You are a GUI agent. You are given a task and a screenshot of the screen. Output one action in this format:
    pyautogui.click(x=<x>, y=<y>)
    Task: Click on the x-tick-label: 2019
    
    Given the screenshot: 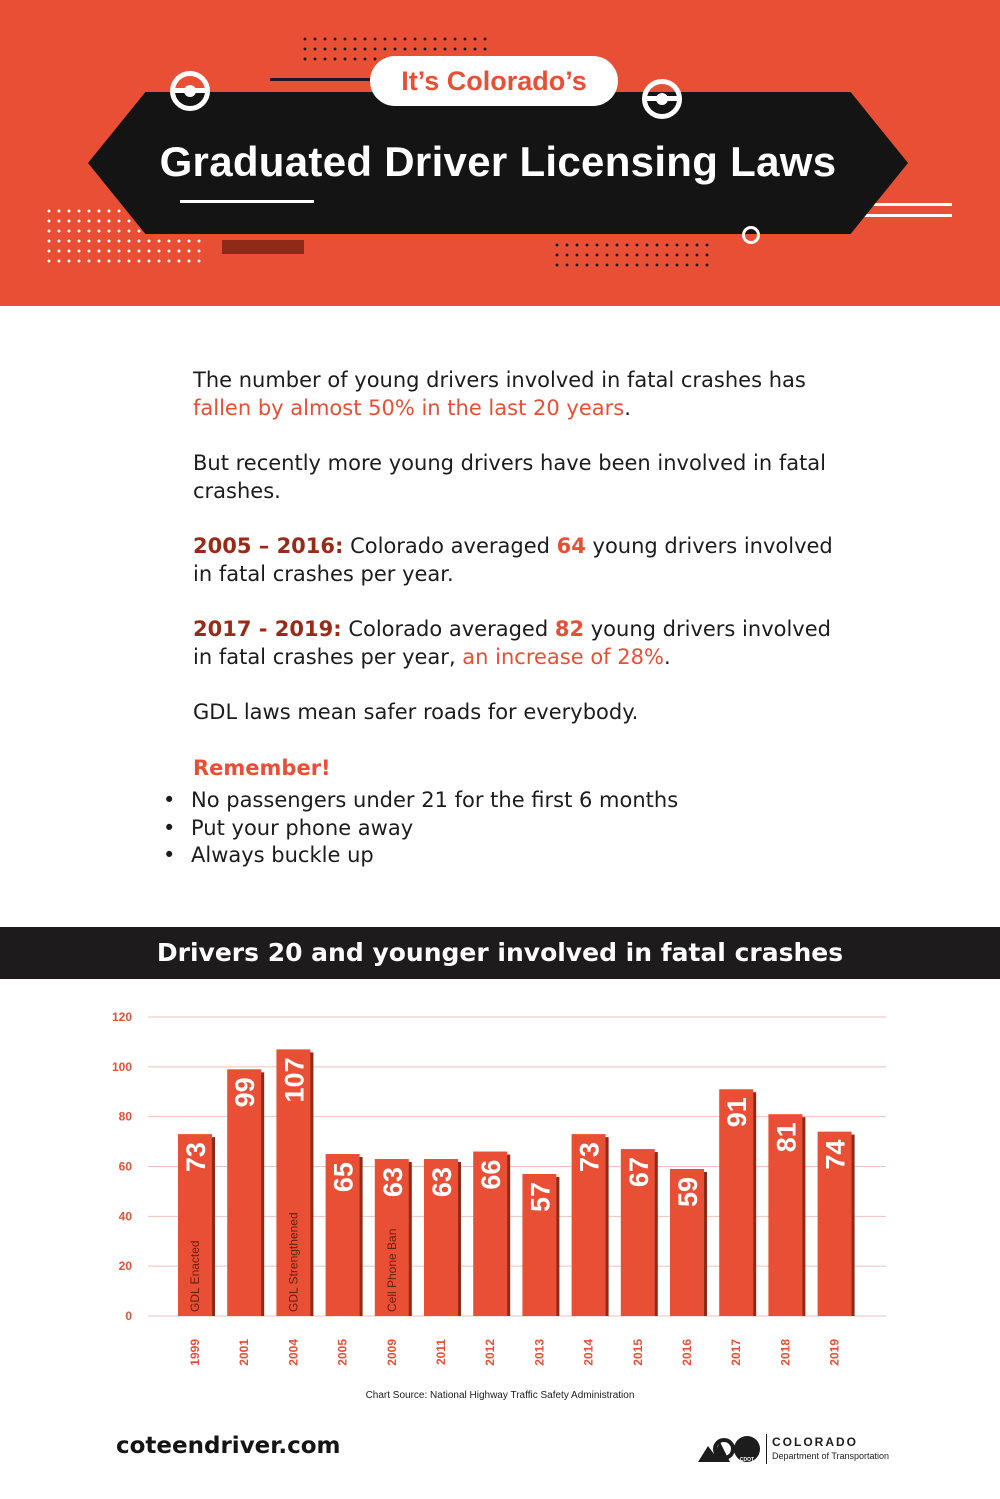 What is the action you would take?
    pyautogui.click(x=835, y=1352)
    